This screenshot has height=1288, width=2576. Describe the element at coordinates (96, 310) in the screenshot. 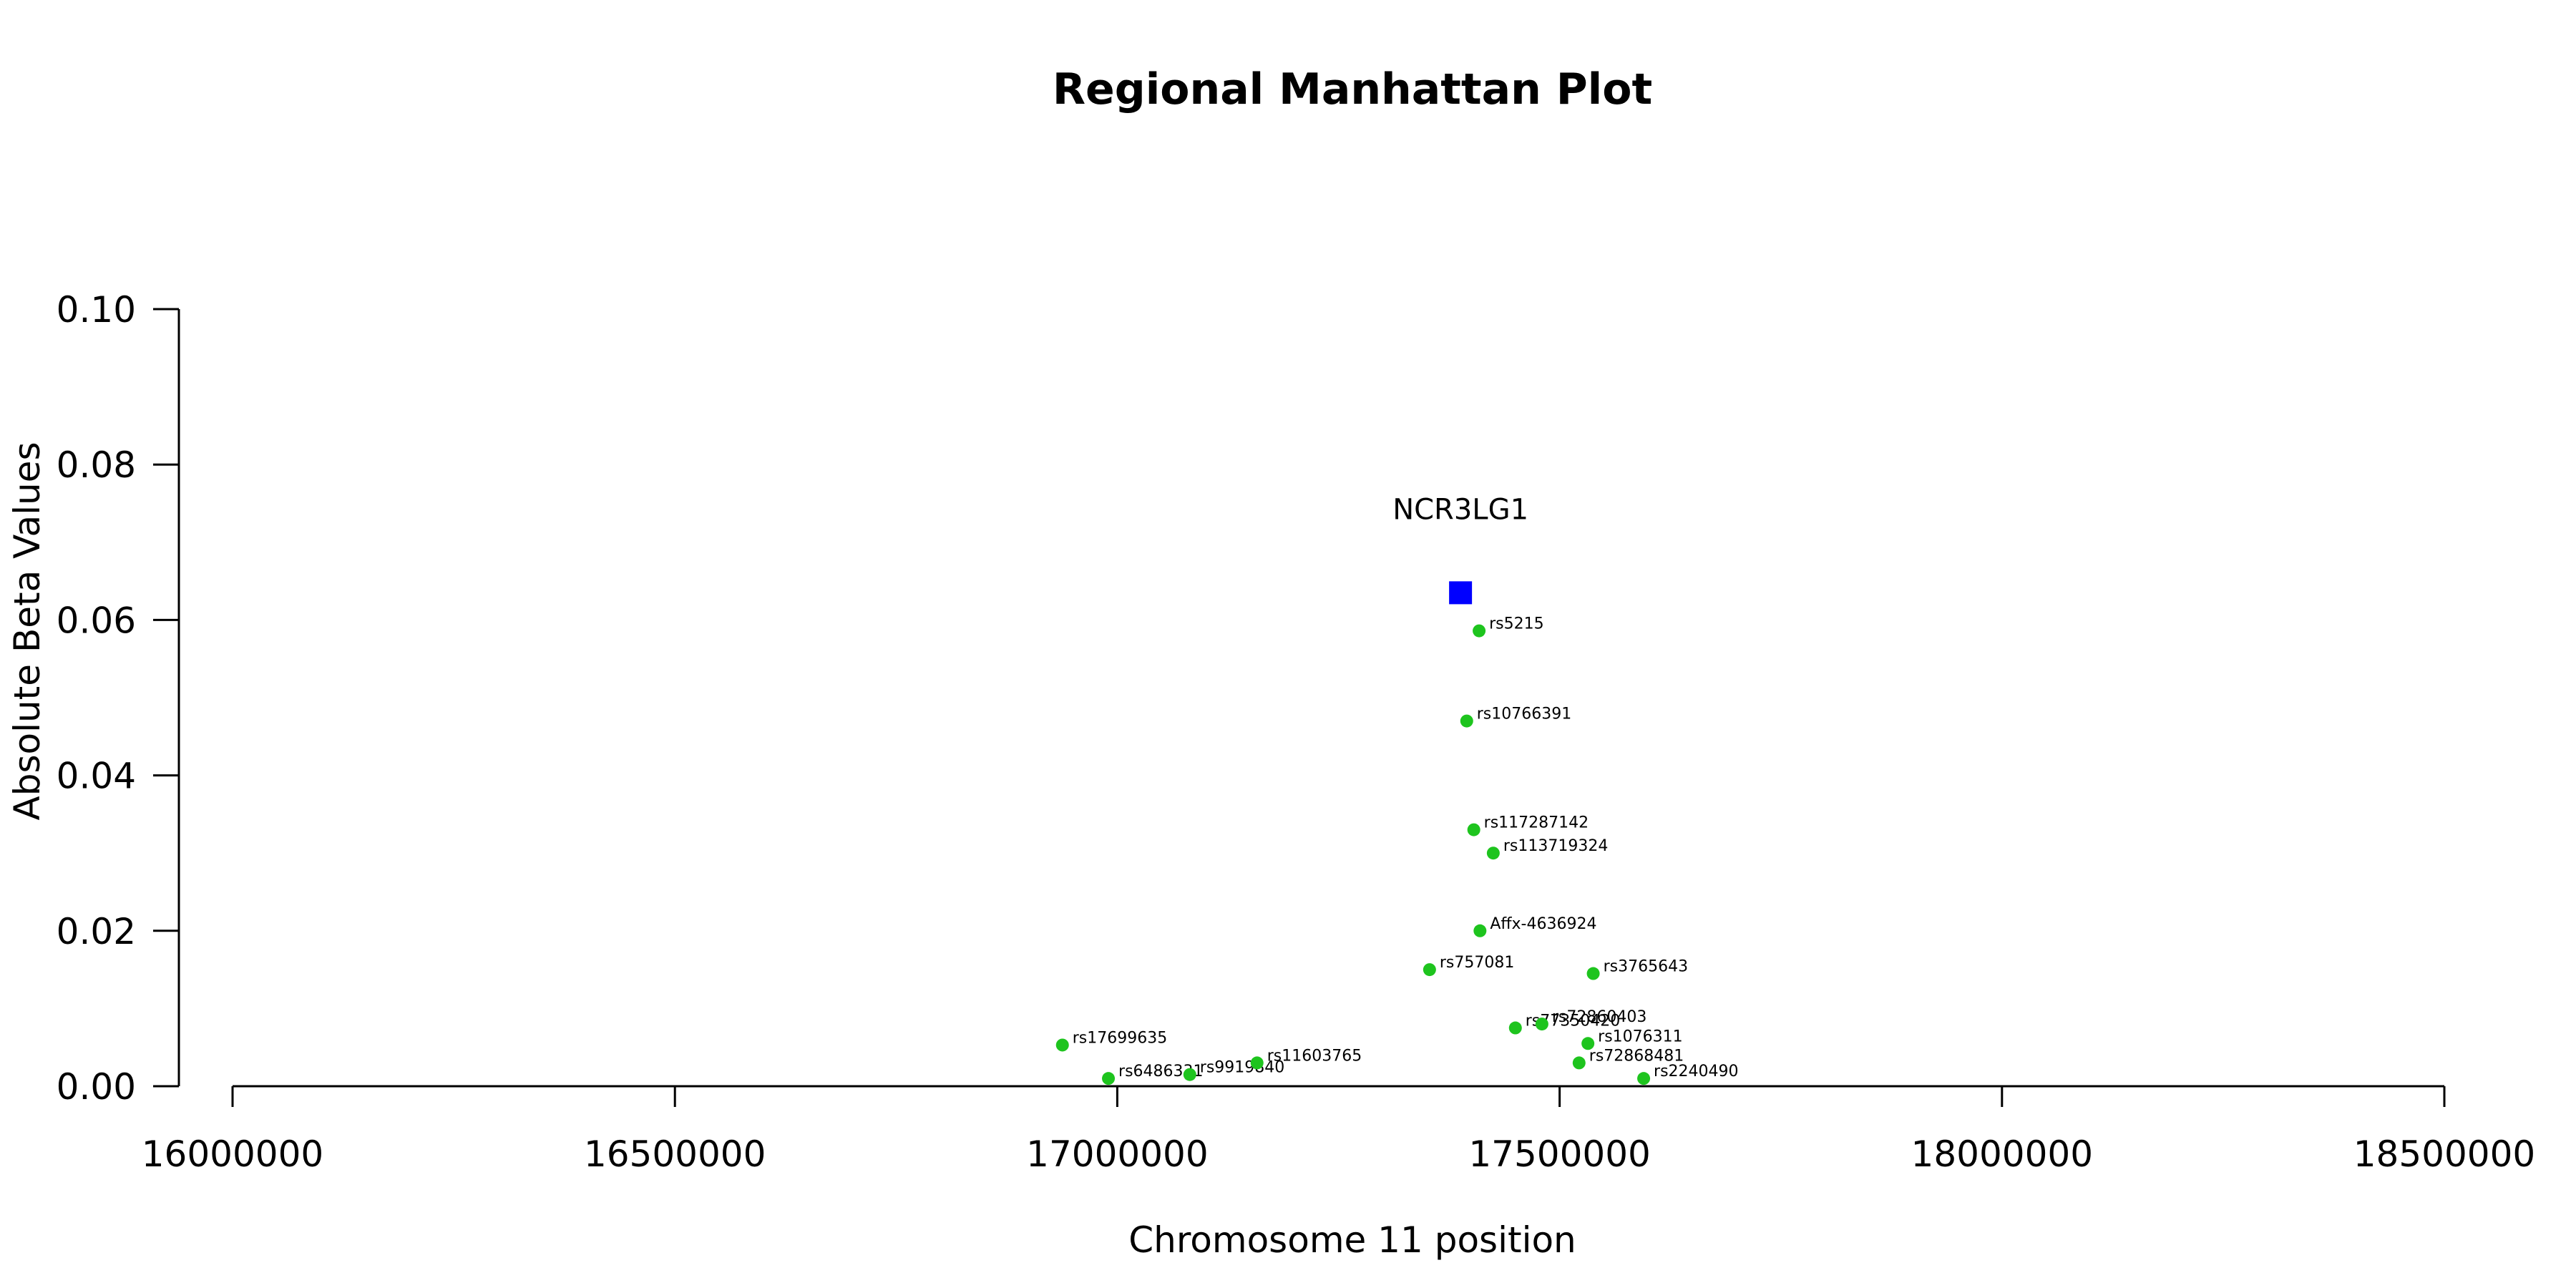

I see `y-tick-label: 0.10` at that location.